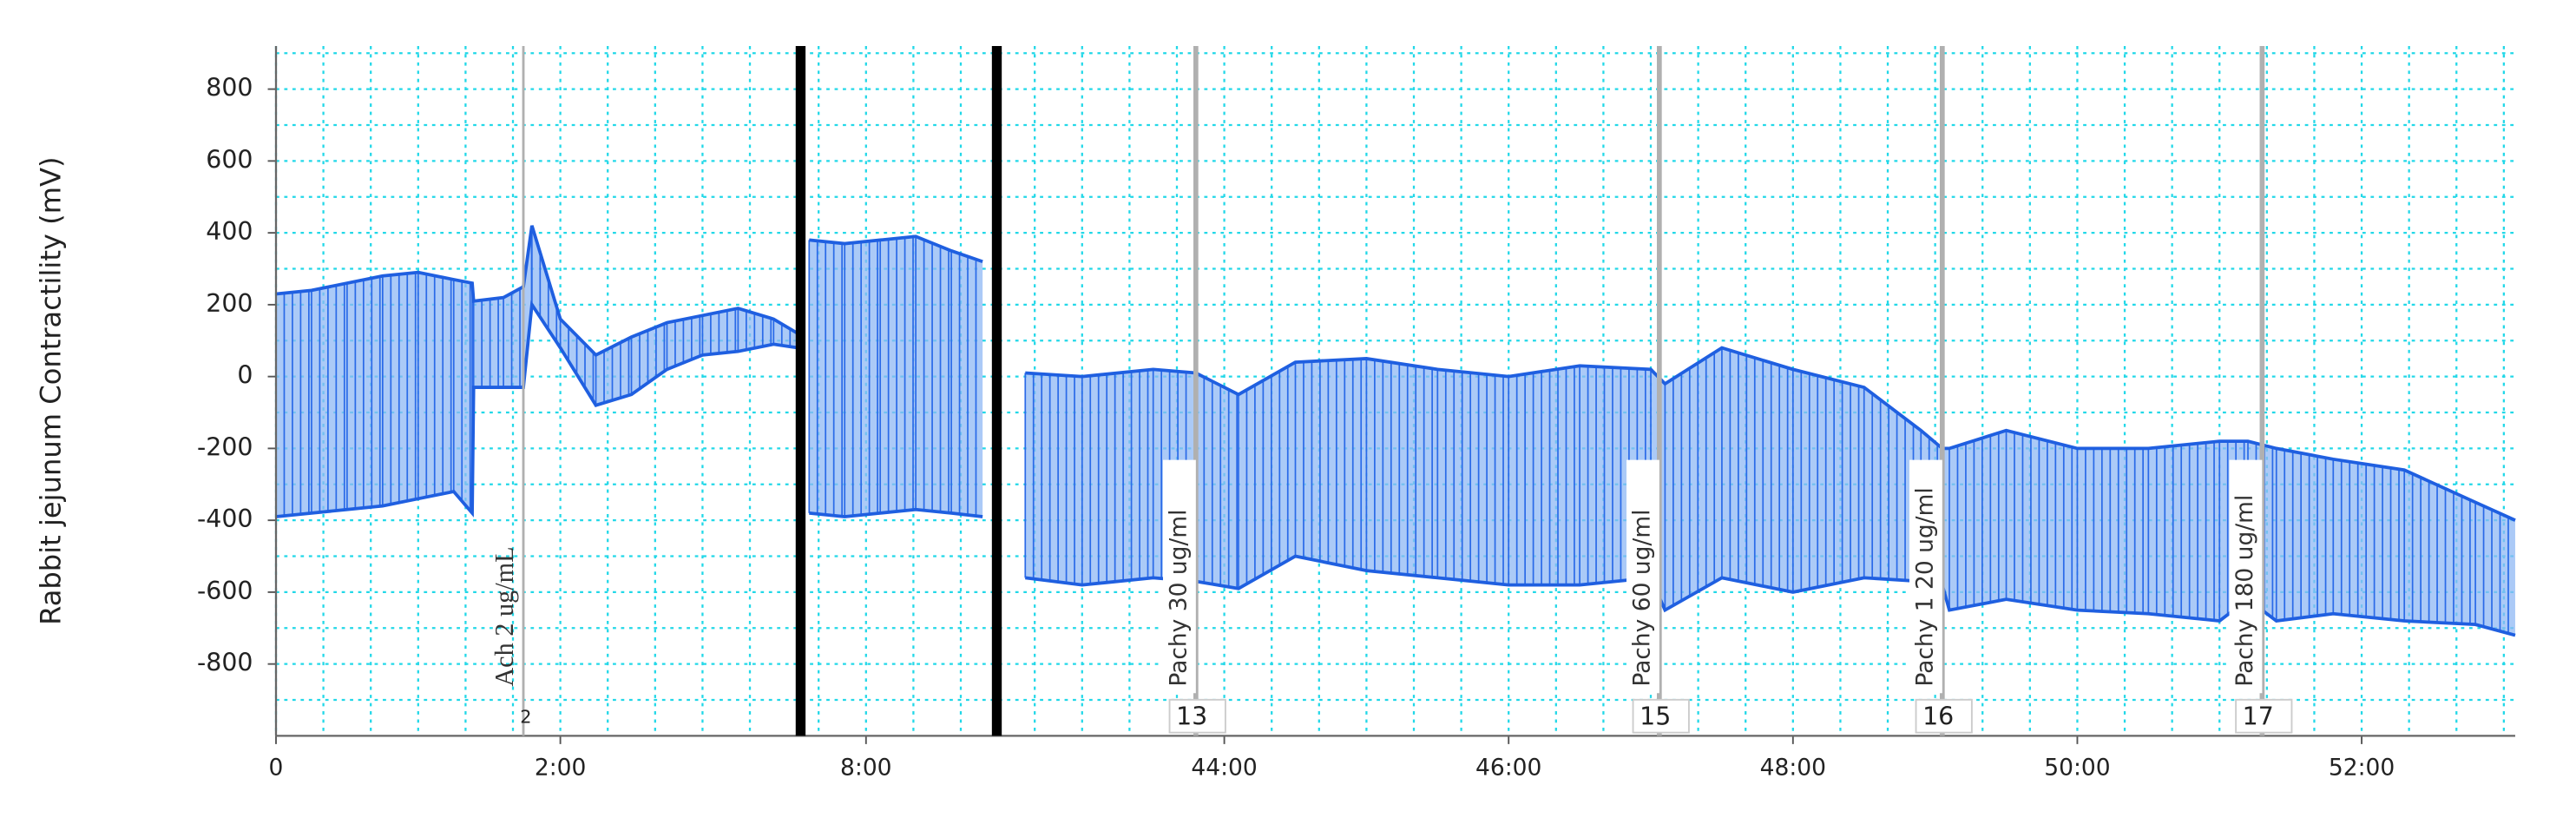 Image resolution: width=2576 pixels, height=818 pixels. I want to click on event-marker: 17, so click(2258, 717).